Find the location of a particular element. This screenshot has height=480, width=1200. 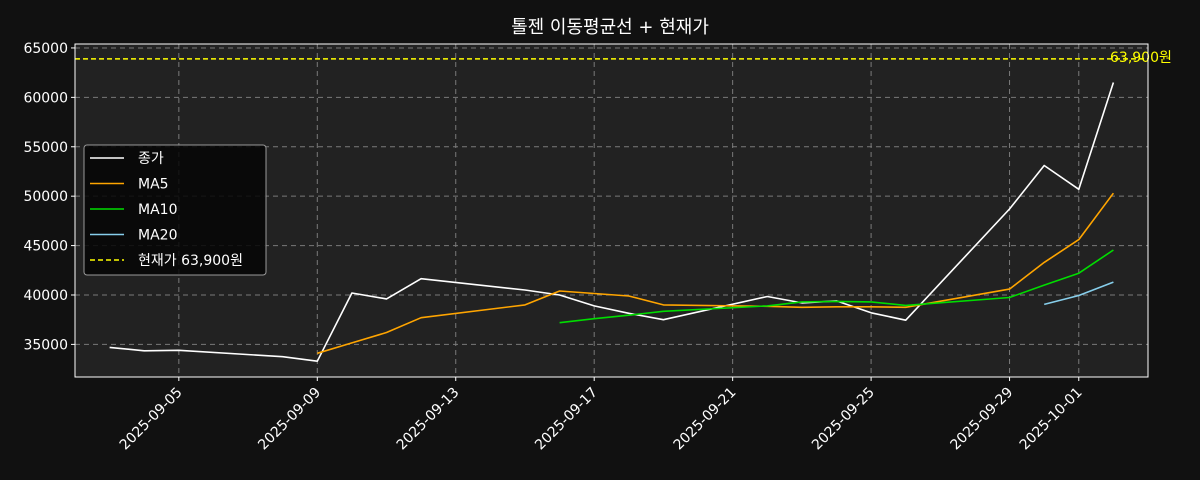

legend-label: MA10 is located at coordinates (157, 210).